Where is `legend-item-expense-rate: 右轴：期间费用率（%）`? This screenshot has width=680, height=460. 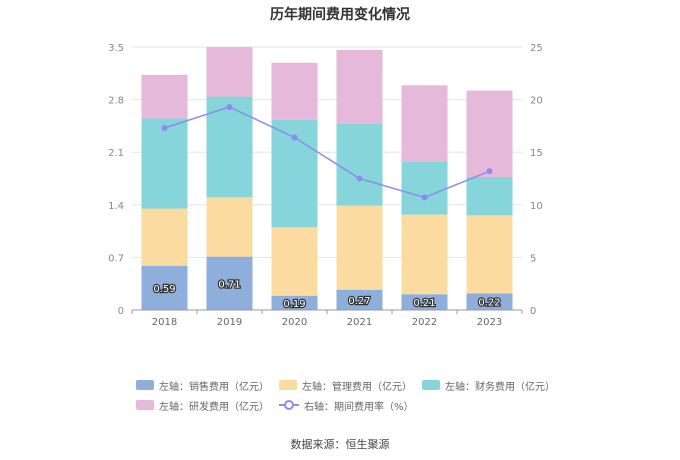
legend-item-expense-rate: 右轴：期间费用率（%） is located at coordinates (346, 405).